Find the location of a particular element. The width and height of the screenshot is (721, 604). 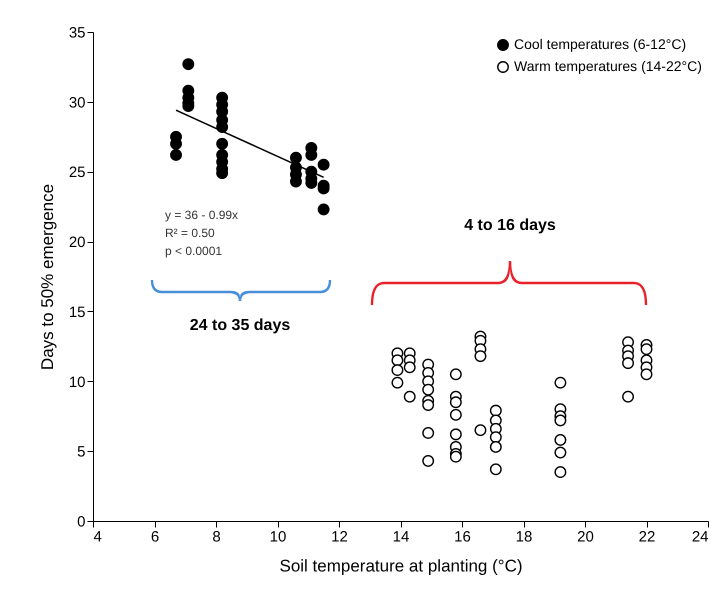

y-tick-label: 35 is located at coordinates (77, 33).